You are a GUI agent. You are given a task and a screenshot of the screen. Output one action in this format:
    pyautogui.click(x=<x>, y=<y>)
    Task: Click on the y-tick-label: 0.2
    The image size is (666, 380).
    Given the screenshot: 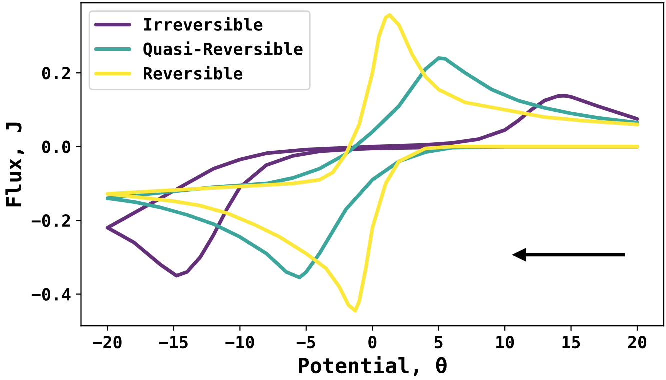 What is the action you would take?
    pyautogui.click(x=56, y=73)
    